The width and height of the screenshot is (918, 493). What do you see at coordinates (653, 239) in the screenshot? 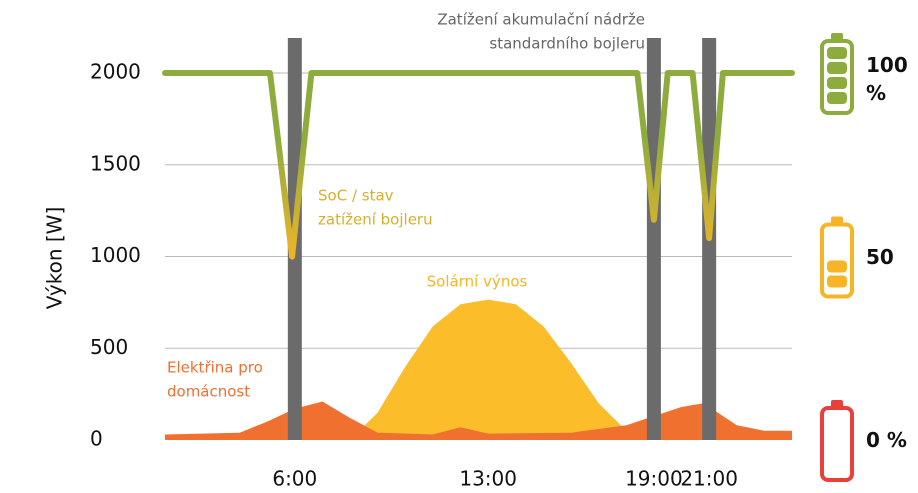
I see `highlight-bar` at bounding box center [653, 239].